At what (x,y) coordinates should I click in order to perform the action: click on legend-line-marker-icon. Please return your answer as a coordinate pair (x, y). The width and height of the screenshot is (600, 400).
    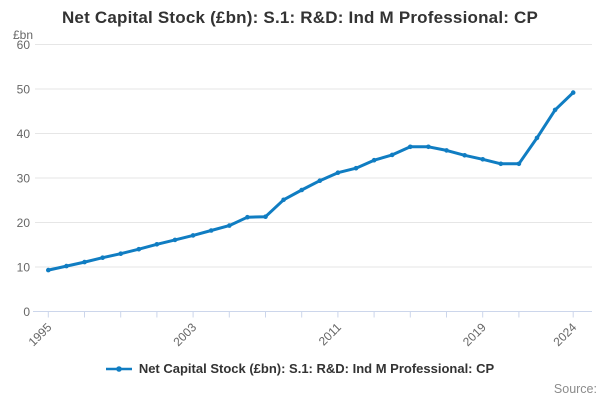
    Looking at the image, I should click on (118, 368).